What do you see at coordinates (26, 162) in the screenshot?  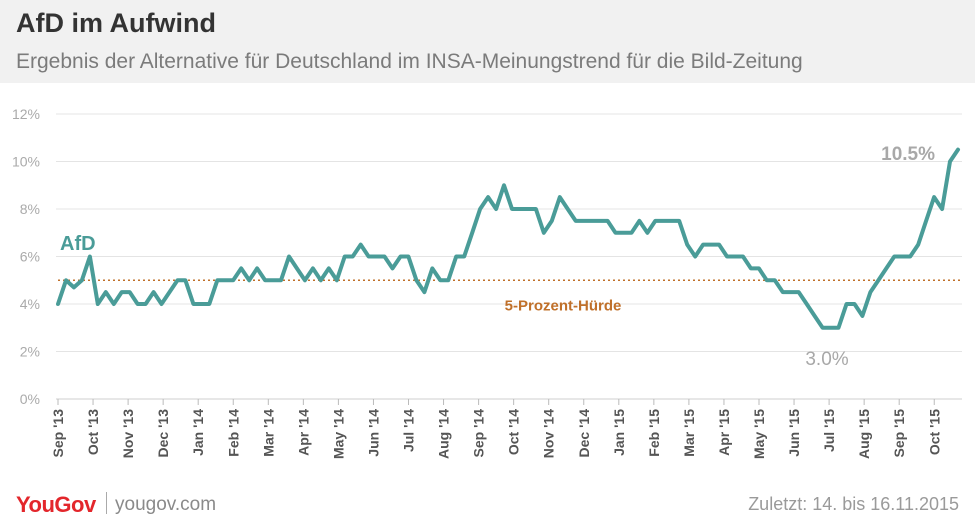 I see `y-tick-label: 10%` at bounding box center [26, 162].